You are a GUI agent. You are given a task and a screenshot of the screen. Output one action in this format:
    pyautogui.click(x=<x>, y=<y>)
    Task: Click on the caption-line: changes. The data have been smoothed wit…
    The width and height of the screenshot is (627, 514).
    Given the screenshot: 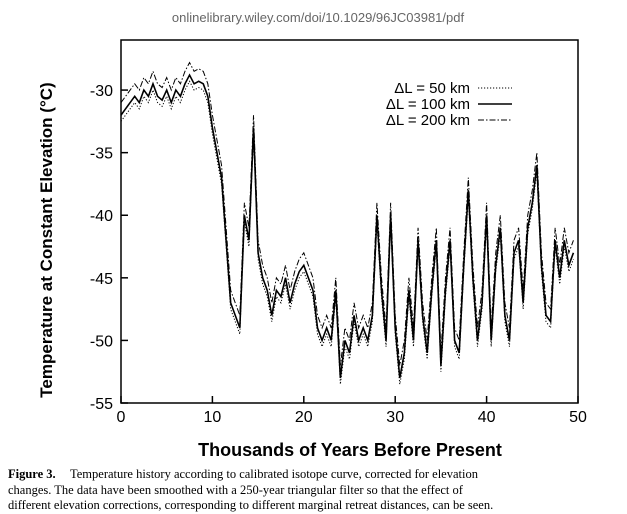 What is the action you would take?
    pyautogui.click(x=236, y=490)
    